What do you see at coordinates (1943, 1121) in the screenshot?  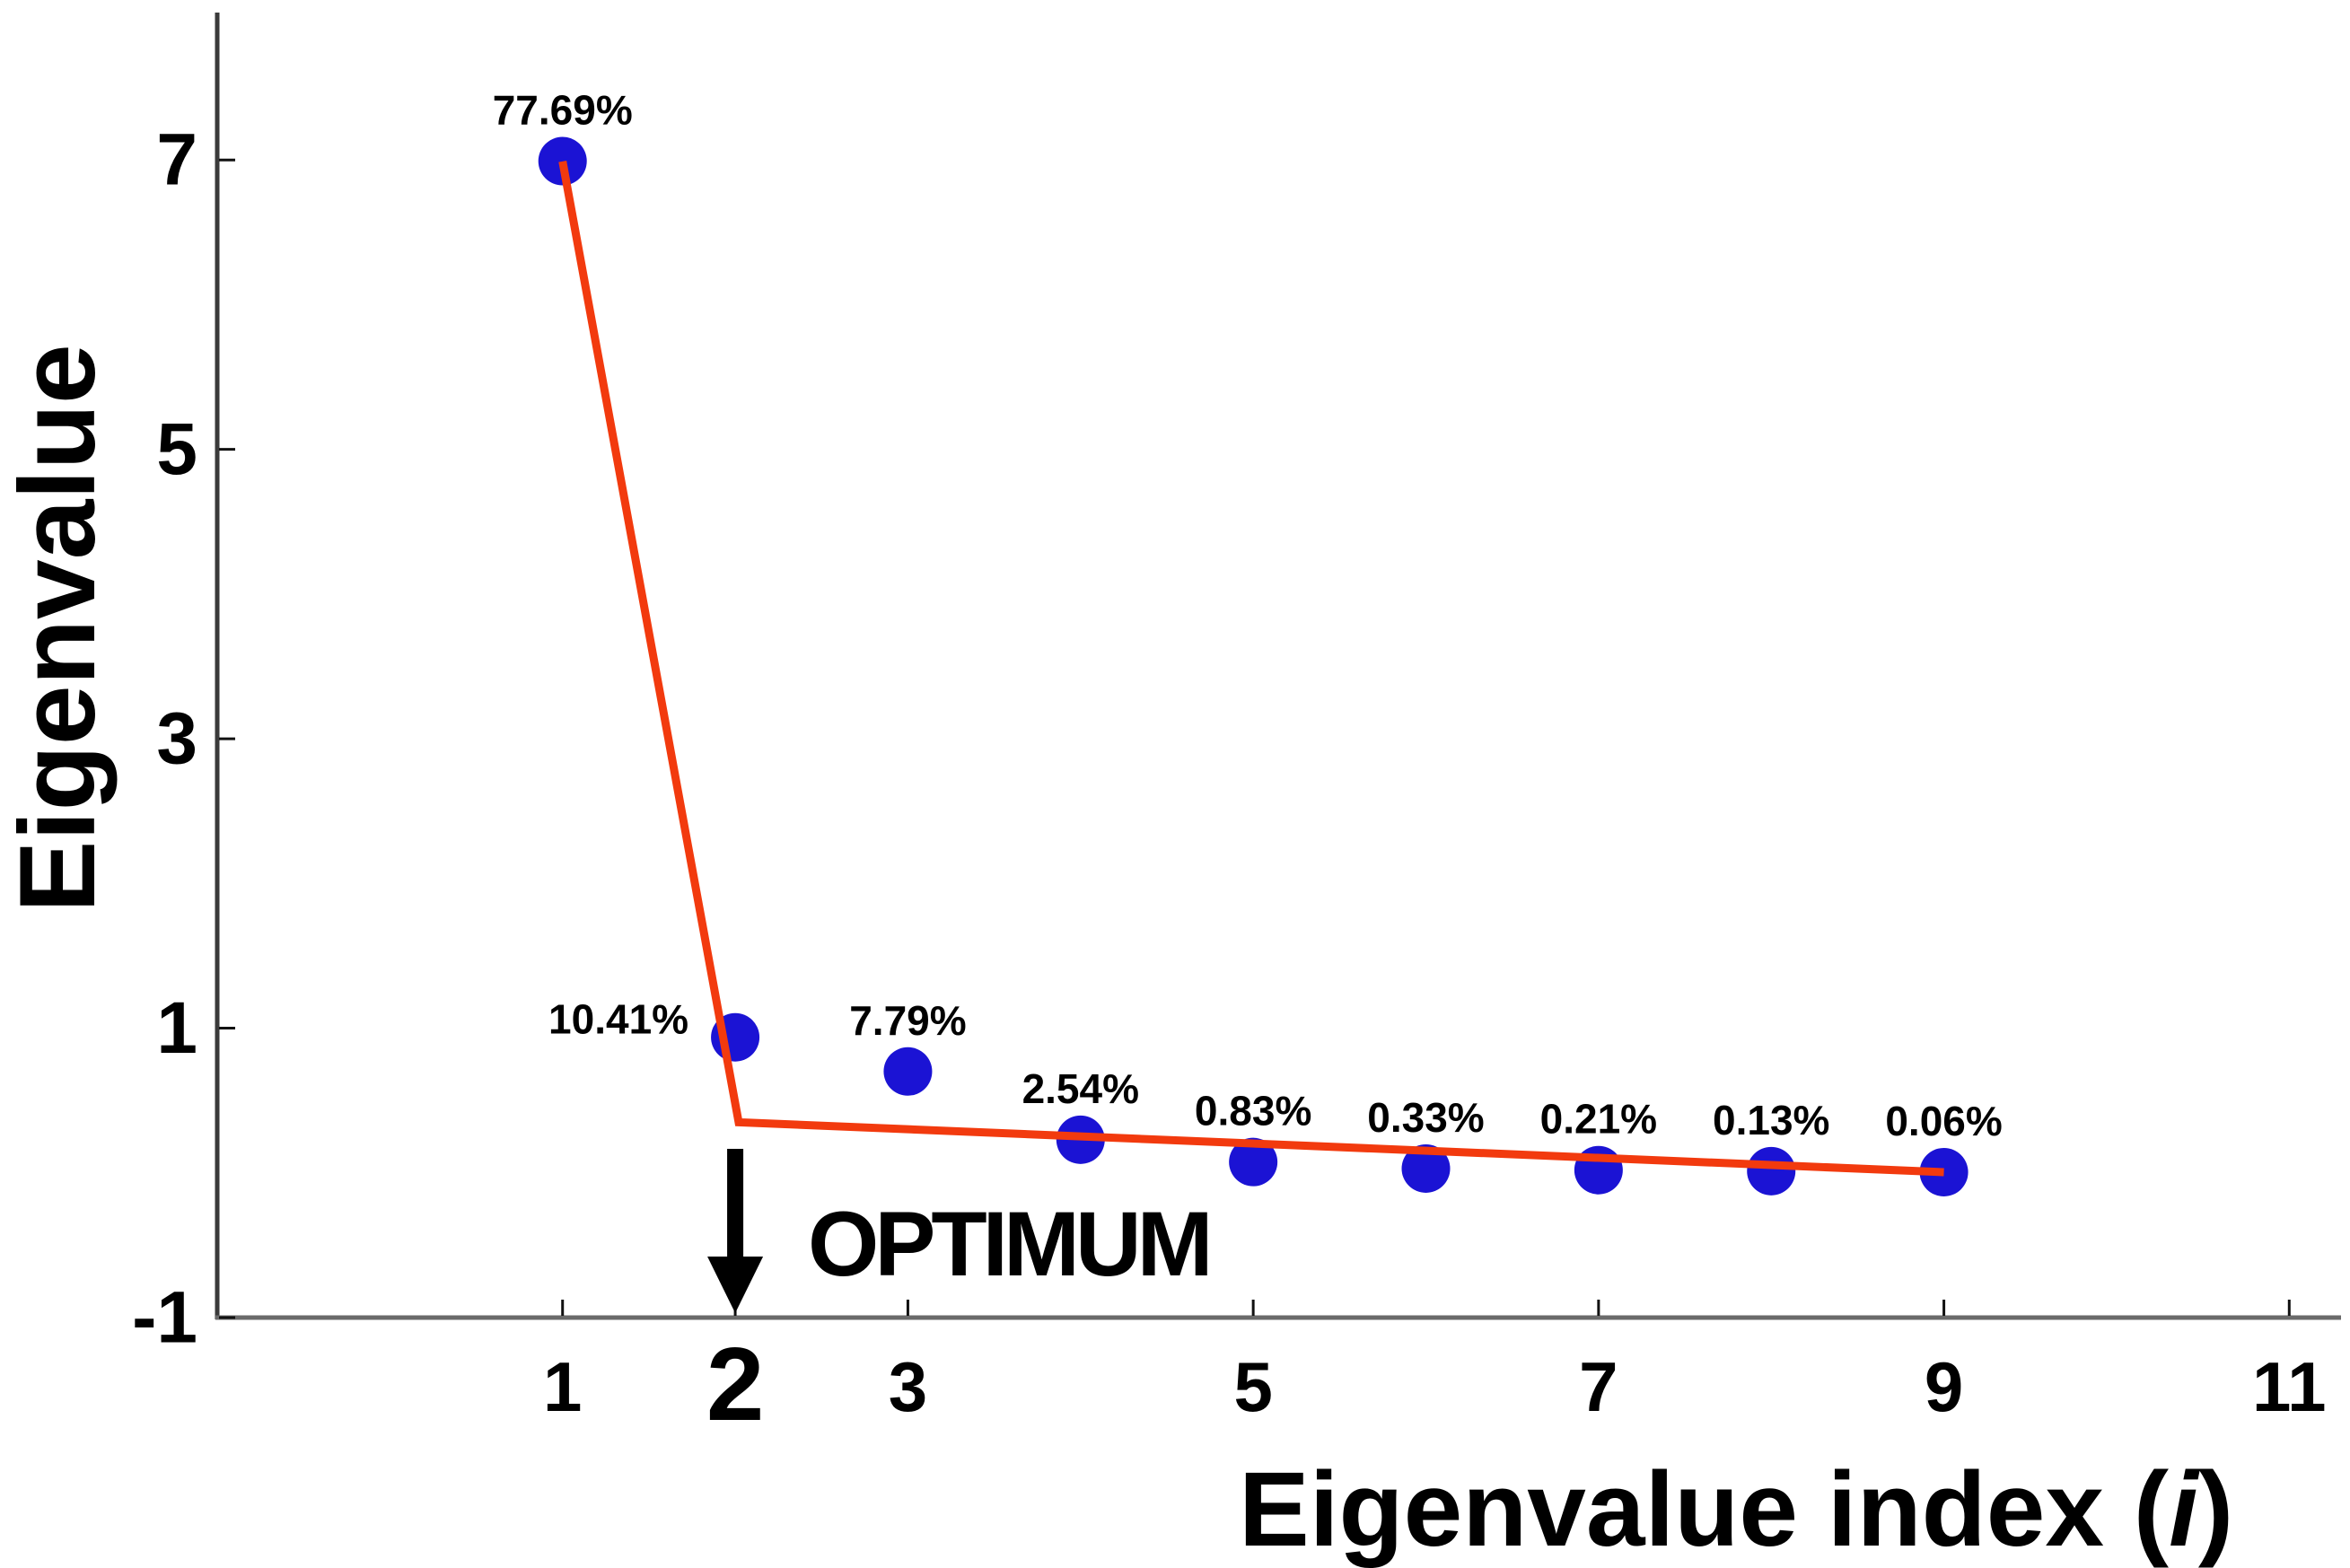 I see `percent-label-9: 0.06%` at bounding box center [1943, 1121].